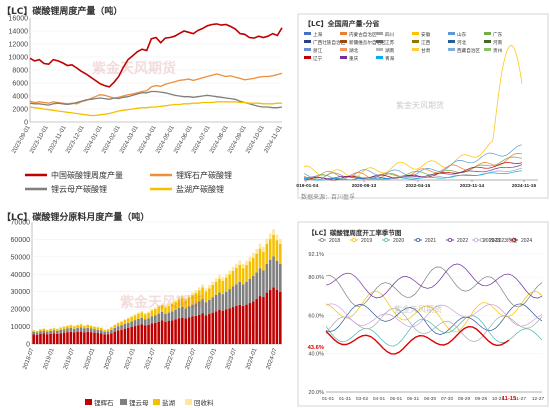 The width and height of the screenshot is (550, 408). Describe the element at coordinates (104, 402) in the screenshot. I see `legend-label: 锂辉石` at that location.